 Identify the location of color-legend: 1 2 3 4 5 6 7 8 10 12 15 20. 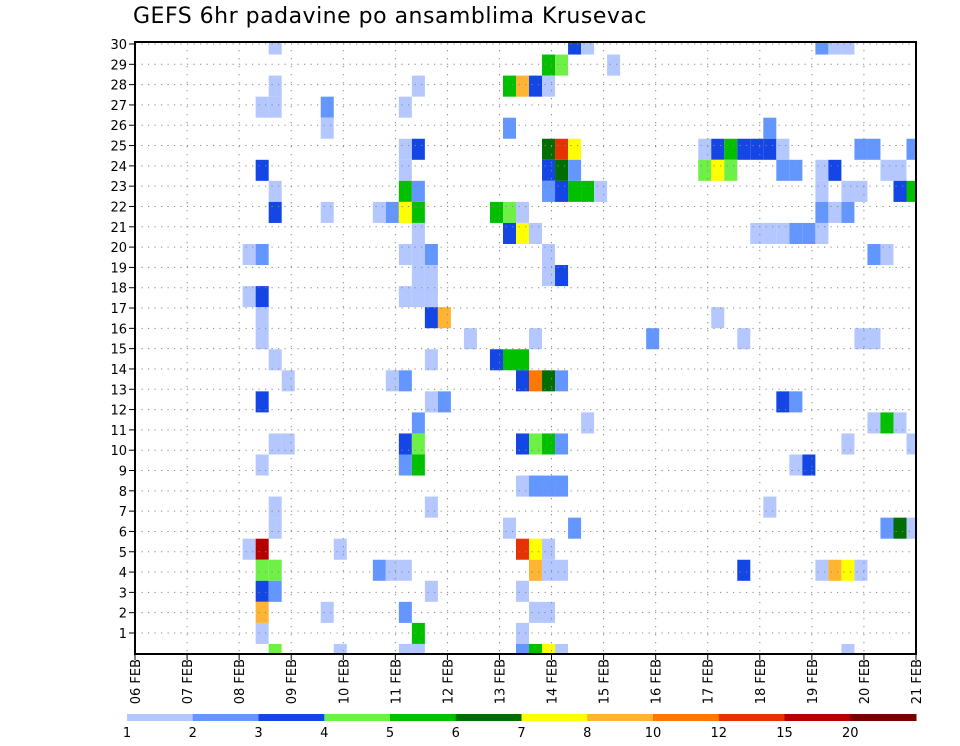
(520, 727).